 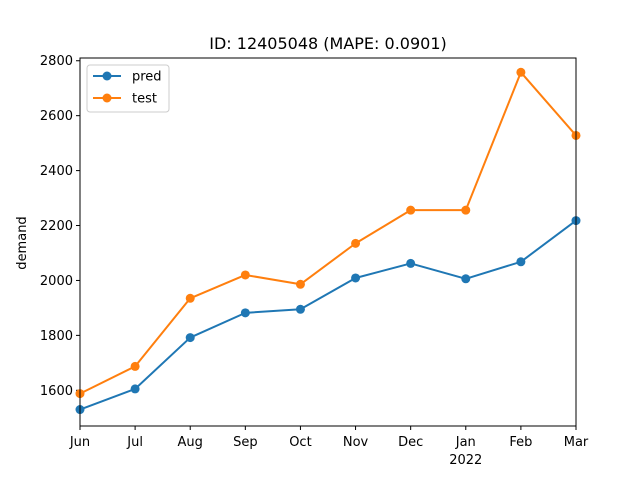 What do you see at coordinates (520, 442) in the screenshot?
I see `x-tick-label: Feb` at bounding box center [520, 442].